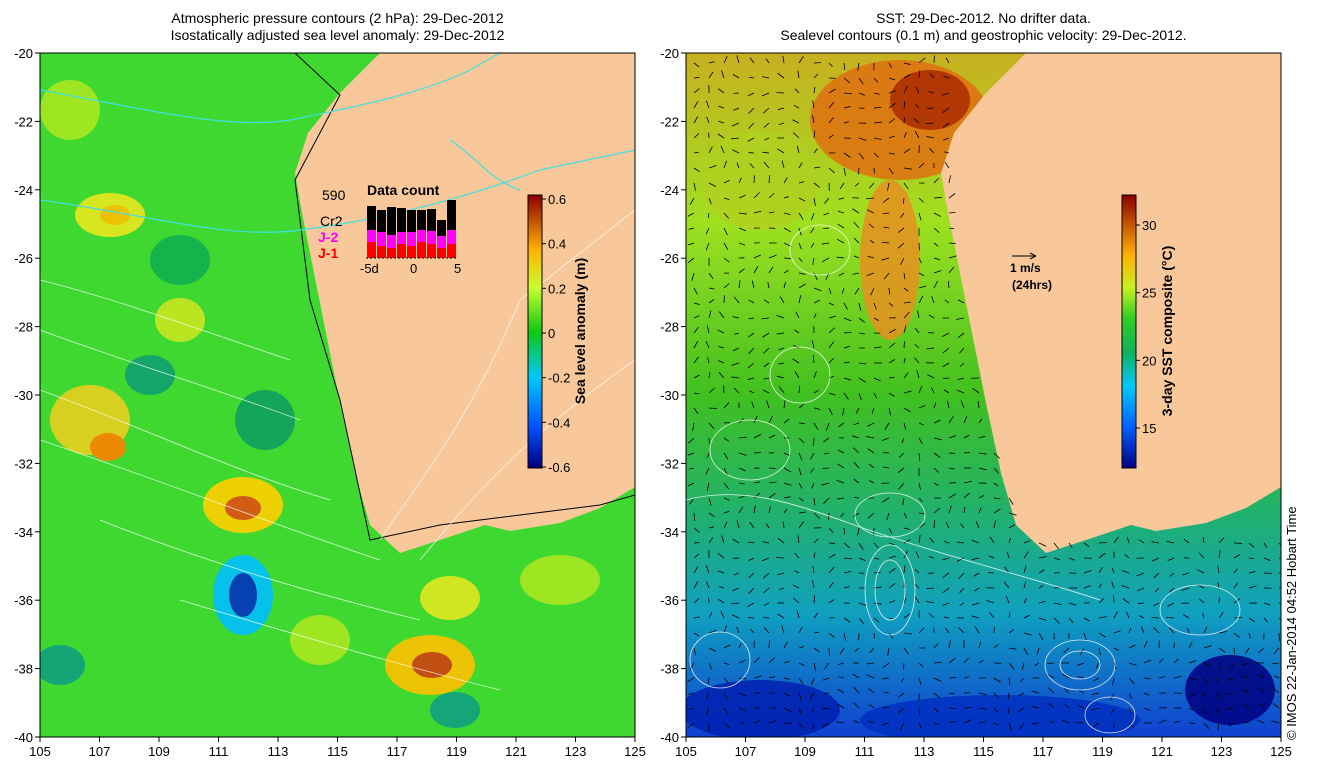 This screenshot has height=780, width=1320. What do you see at coordinates (441, 242) in the screenshot?
I see `inset-bar-segment` at bounding box center [441, 242].